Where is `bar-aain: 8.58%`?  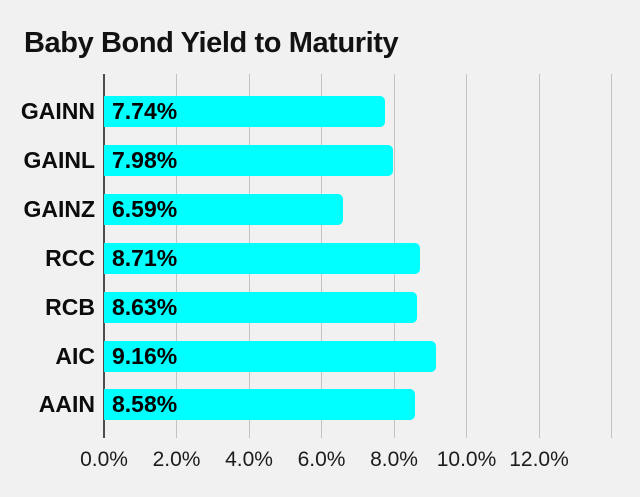 bar-aain: 8.58% is located at coordinates (259, 404).